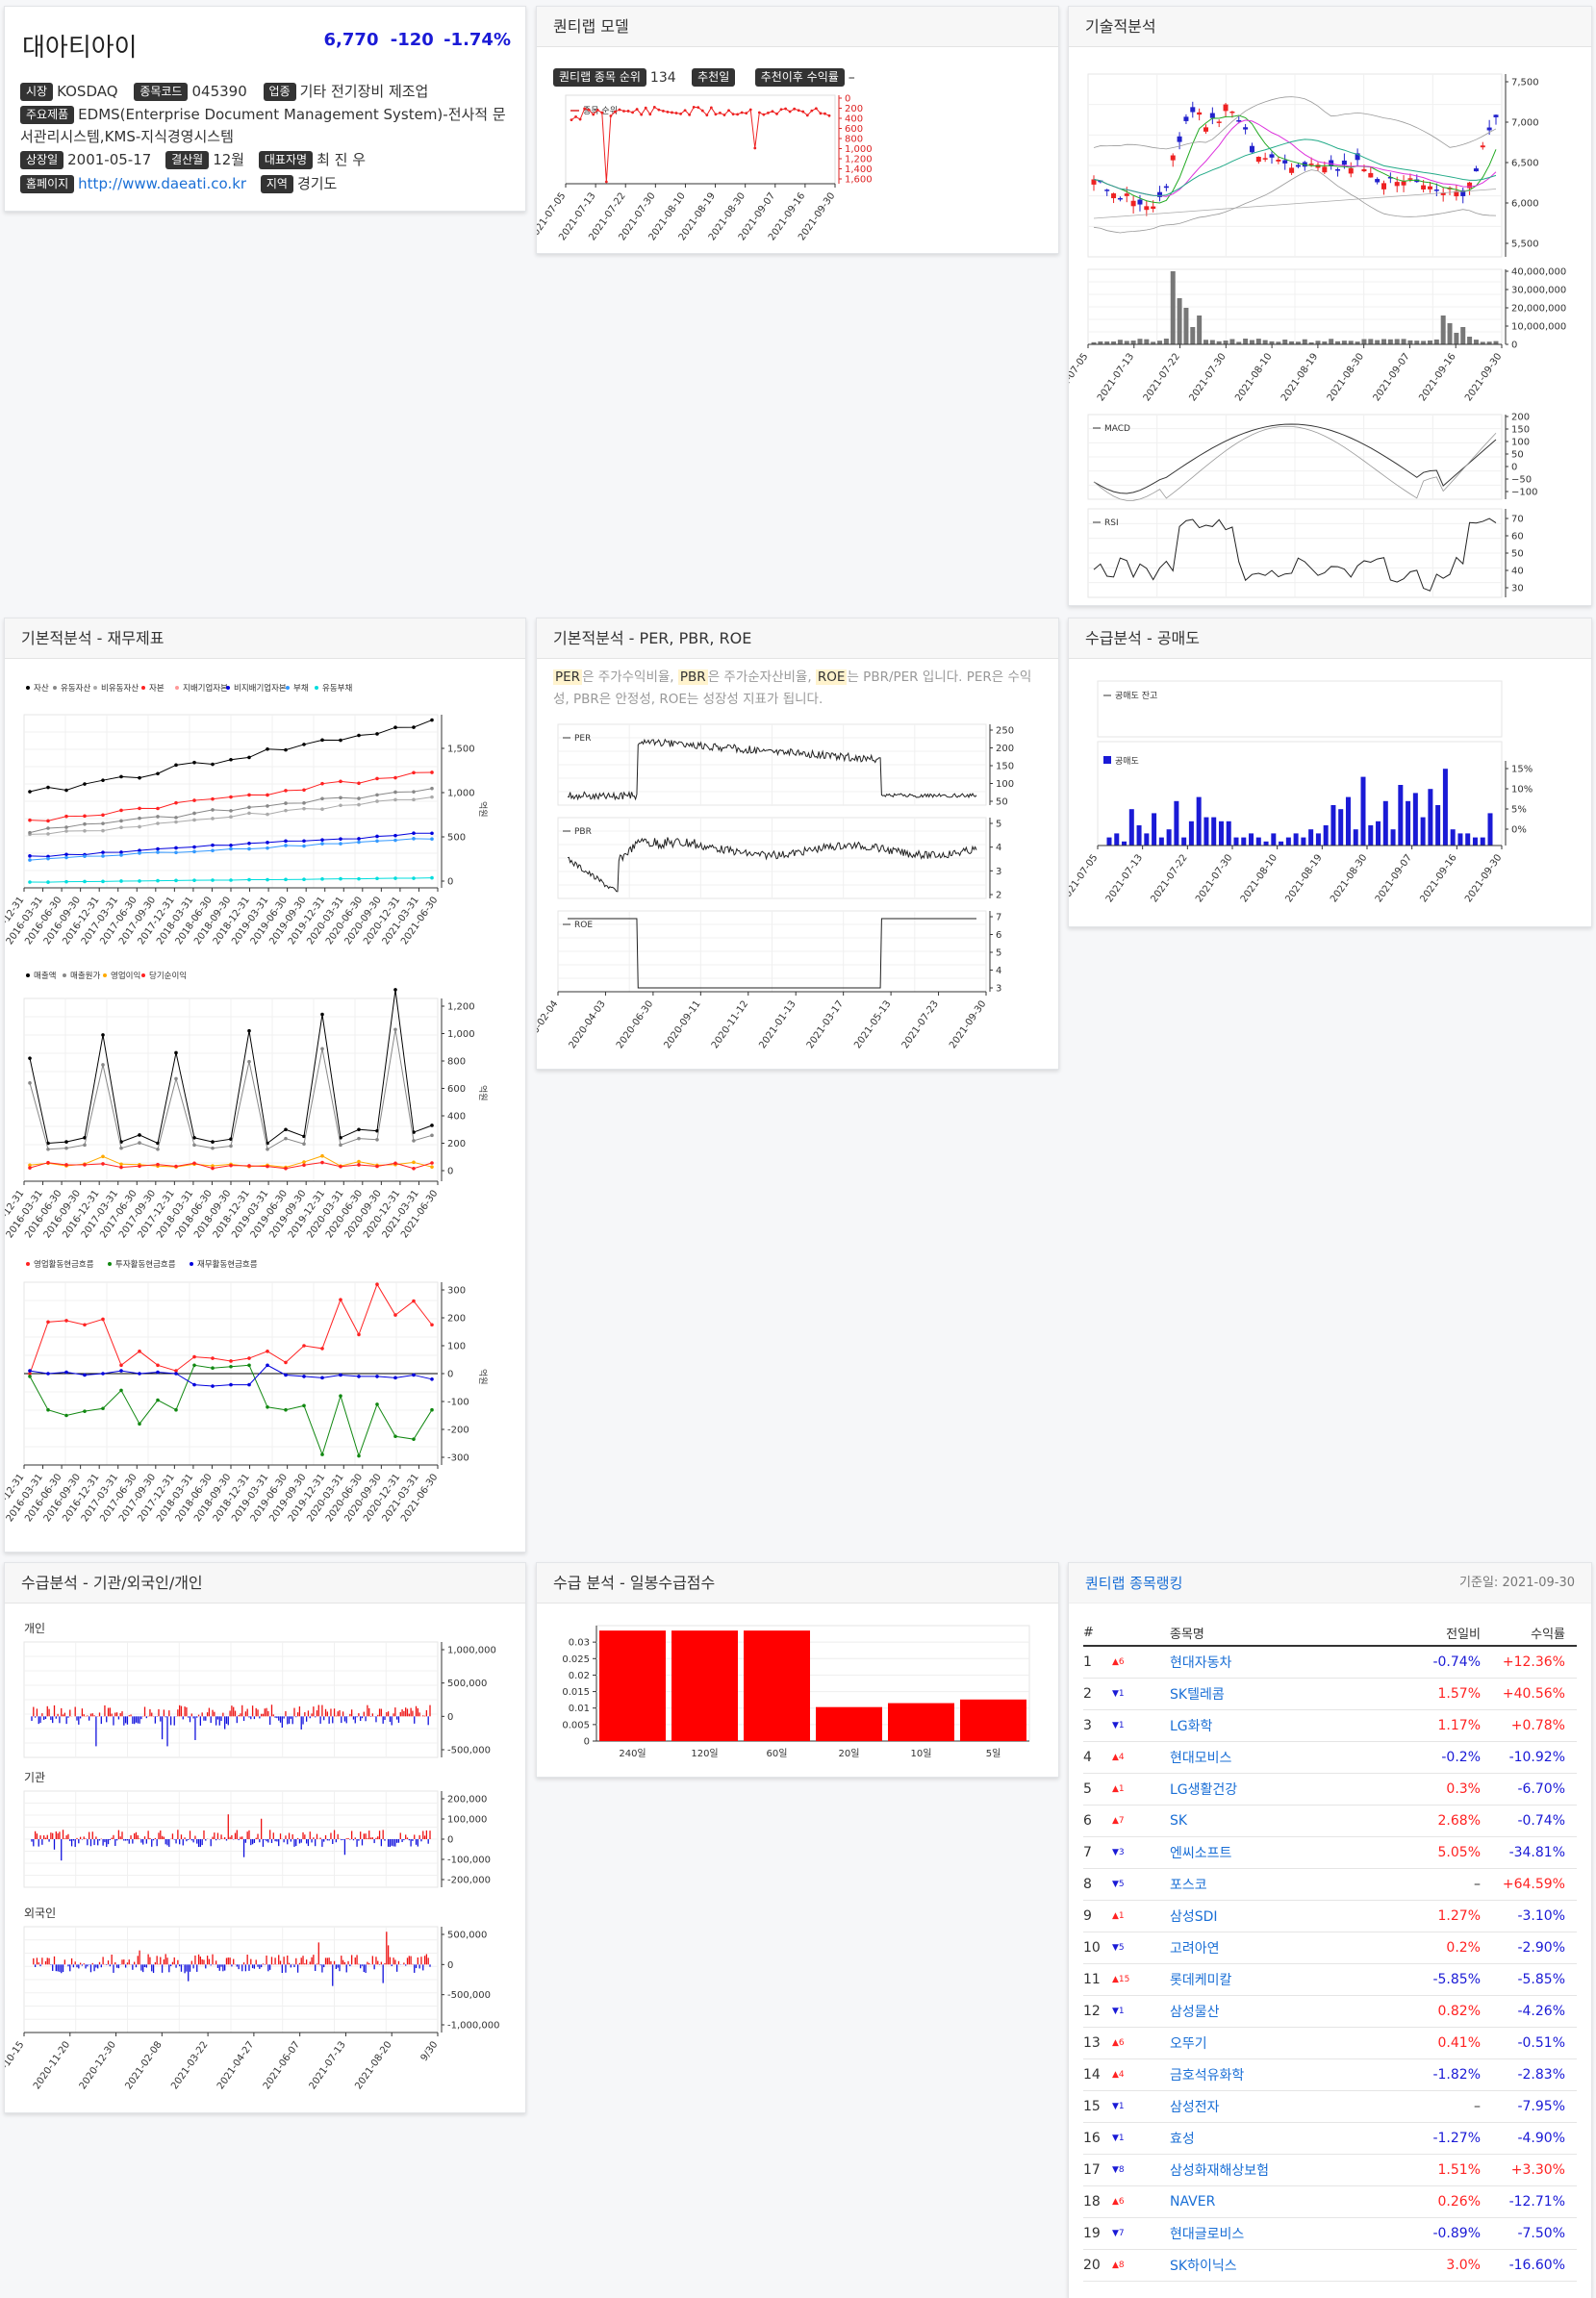 The image size is (1596, 2298). Describe the element at coordinates (1330, 2169) in the screenshot. I see `ranking-row: 17 ▼8 삼성화재해상보험 1.51% +3.30%` at that location.